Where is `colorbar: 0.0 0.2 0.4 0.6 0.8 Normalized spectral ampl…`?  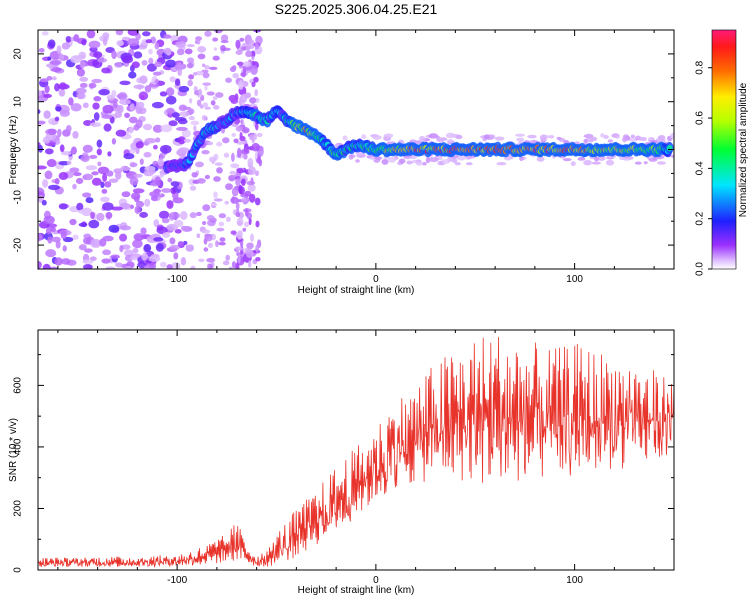
colorbar: 0.0 0.2 0.4 0.6 0.8 Normalized spectral ampl… is located at coordinates (722, 152).